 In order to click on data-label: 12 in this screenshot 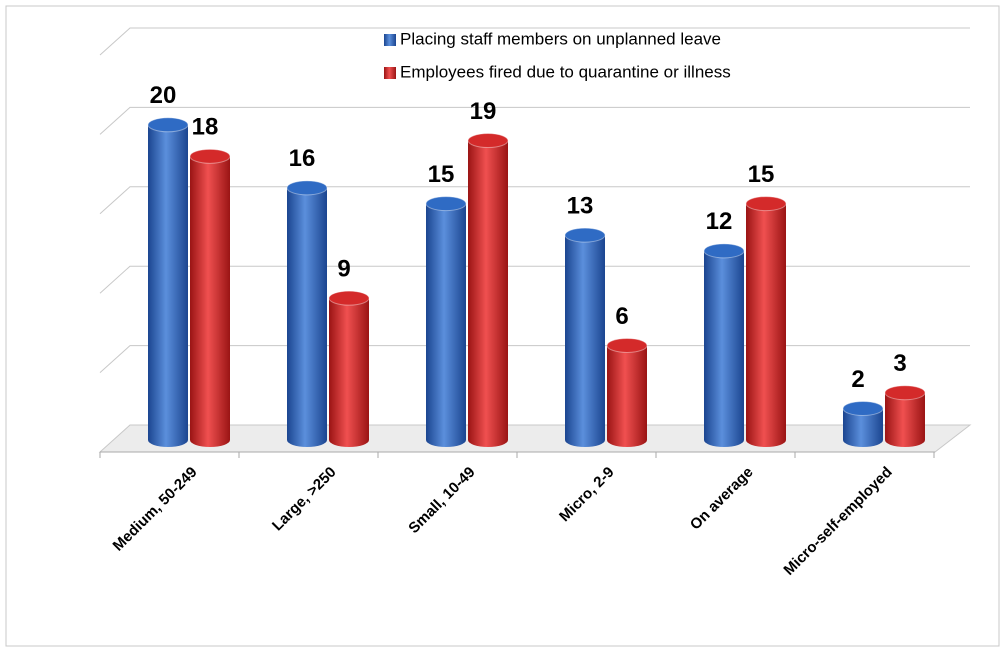, I will do `click(719, 221)`.